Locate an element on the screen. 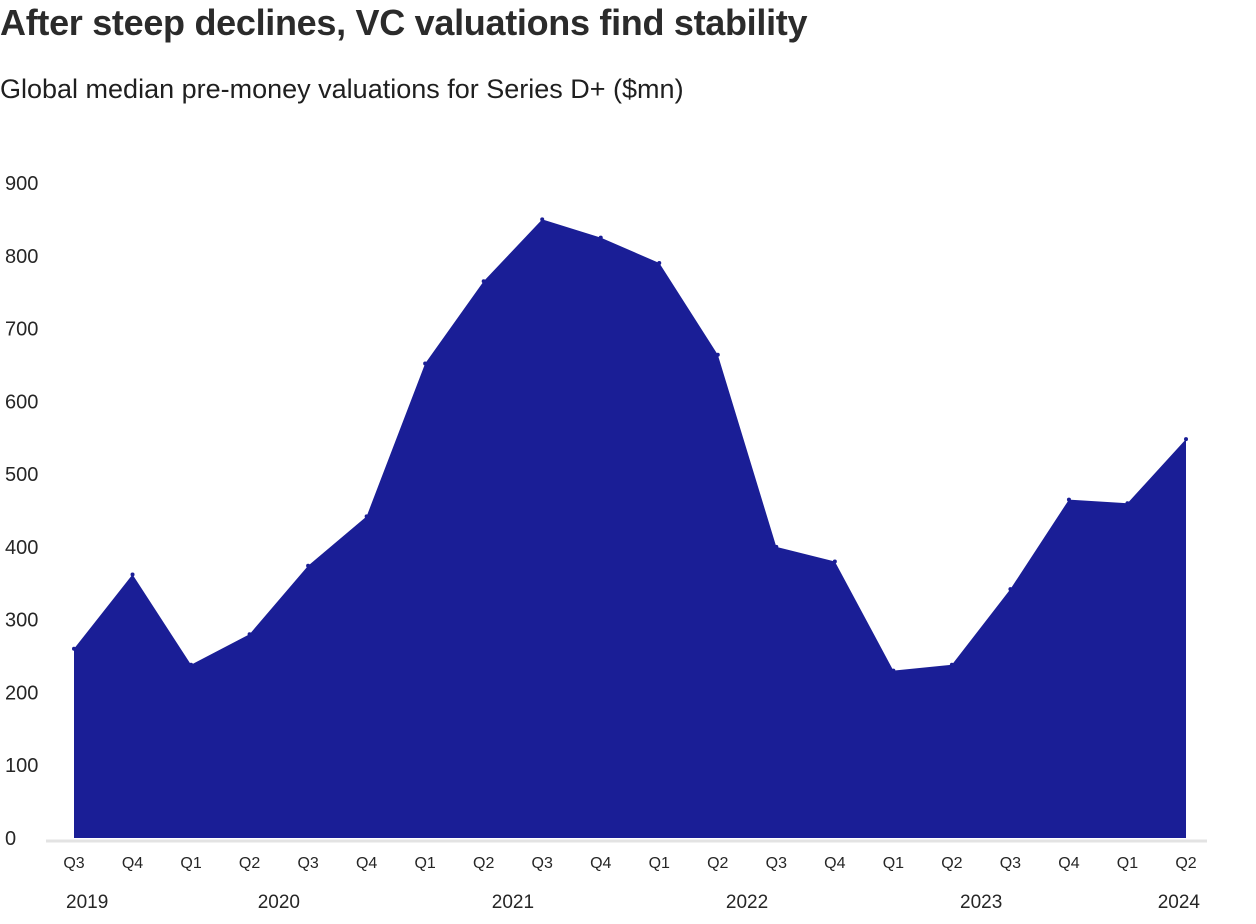  y-tick-label: 500 is located at coordinates (21, 475).